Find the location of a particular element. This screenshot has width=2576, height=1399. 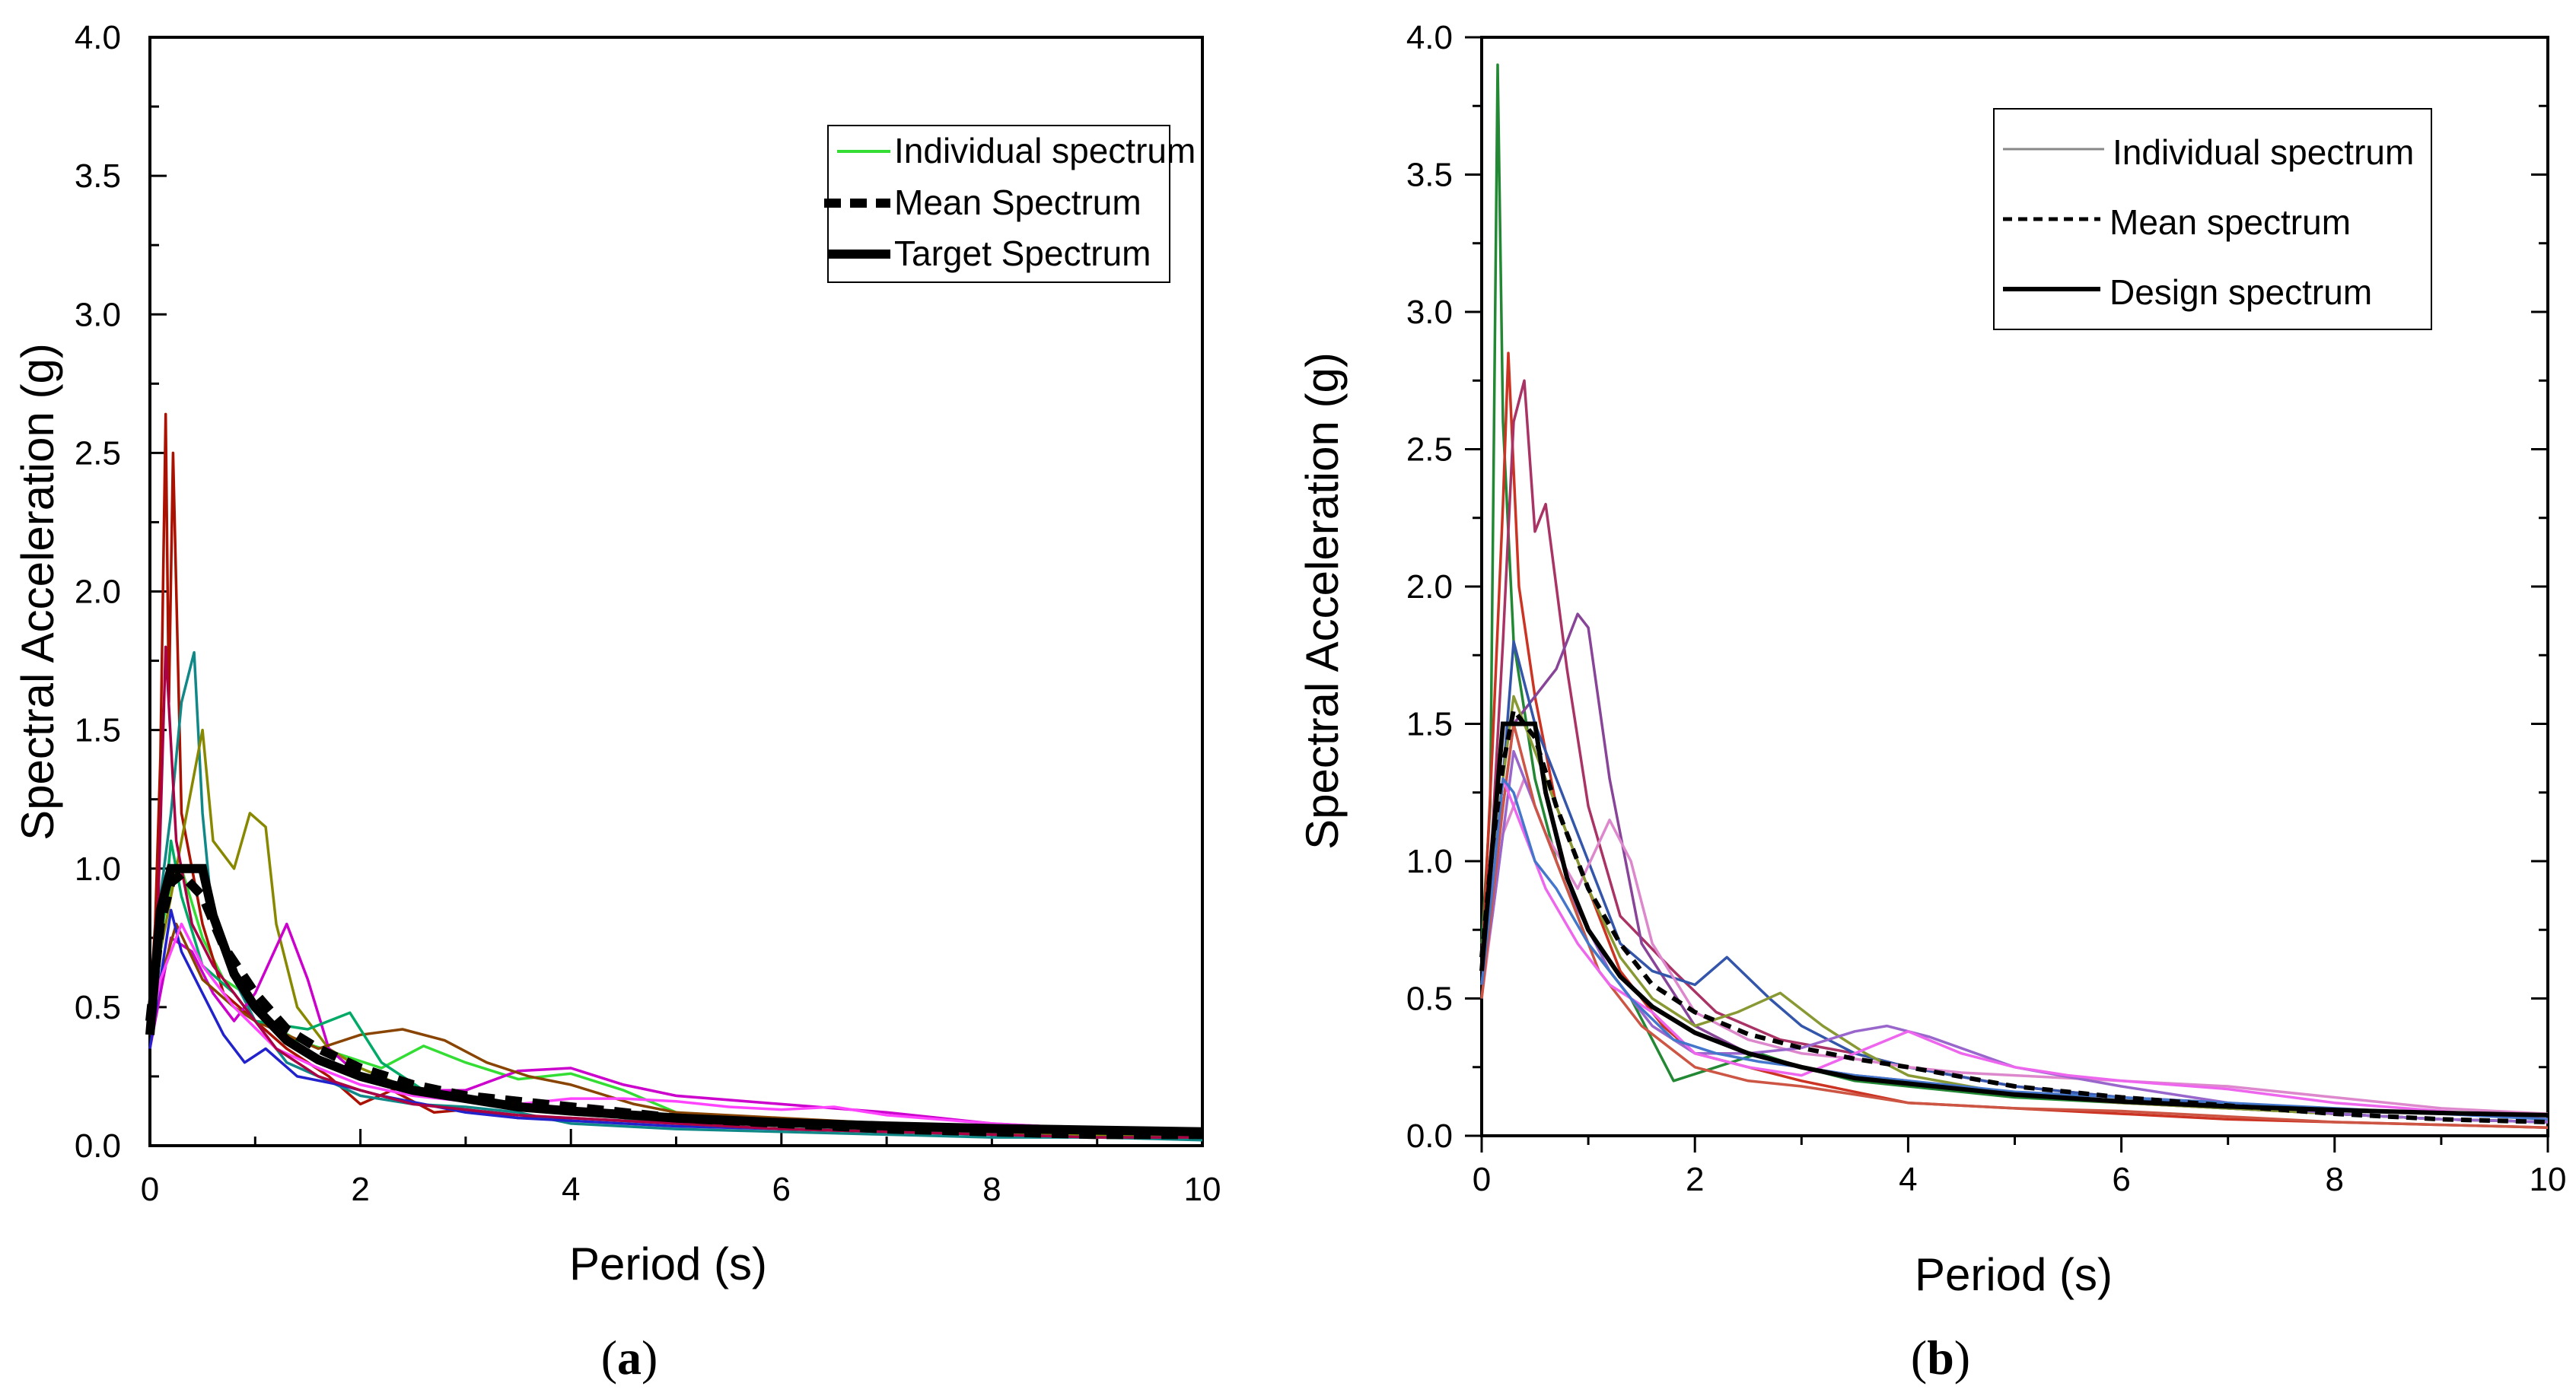

b-y-tick-label: 1.5 is located at coordinates (1429, 724).